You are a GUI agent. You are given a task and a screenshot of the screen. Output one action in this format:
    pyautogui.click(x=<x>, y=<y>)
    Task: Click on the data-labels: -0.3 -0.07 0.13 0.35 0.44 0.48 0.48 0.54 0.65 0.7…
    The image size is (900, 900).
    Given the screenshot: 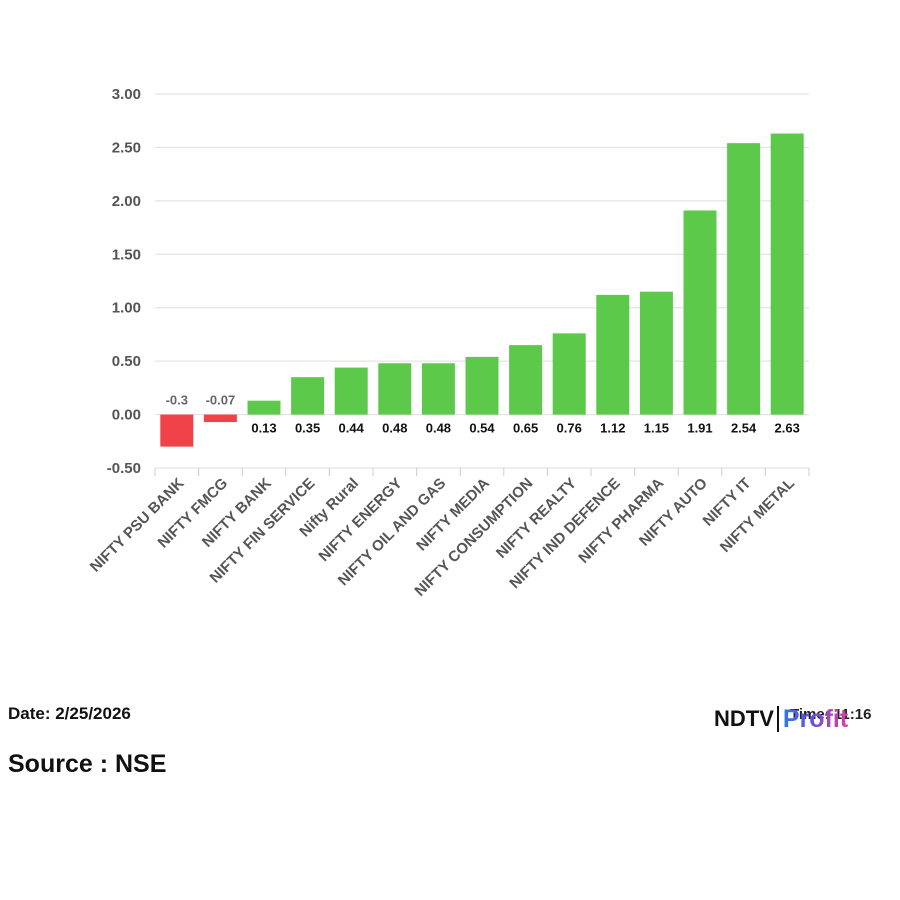 What is the action you would take?
    pyautogui.click(x=483, y=414)
    